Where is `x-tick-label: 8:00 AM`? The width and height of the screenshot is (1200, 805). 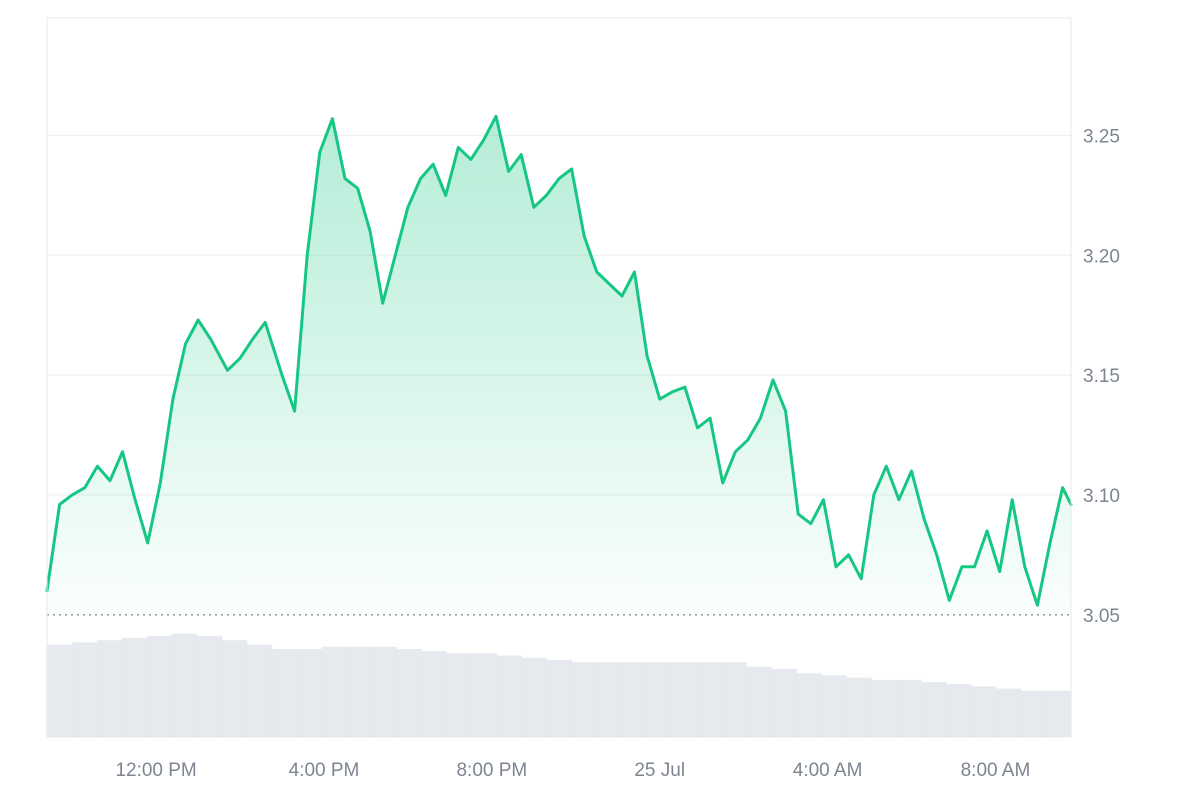
x-tick-label: 8:00 AM is located at coordinates (996, 770).